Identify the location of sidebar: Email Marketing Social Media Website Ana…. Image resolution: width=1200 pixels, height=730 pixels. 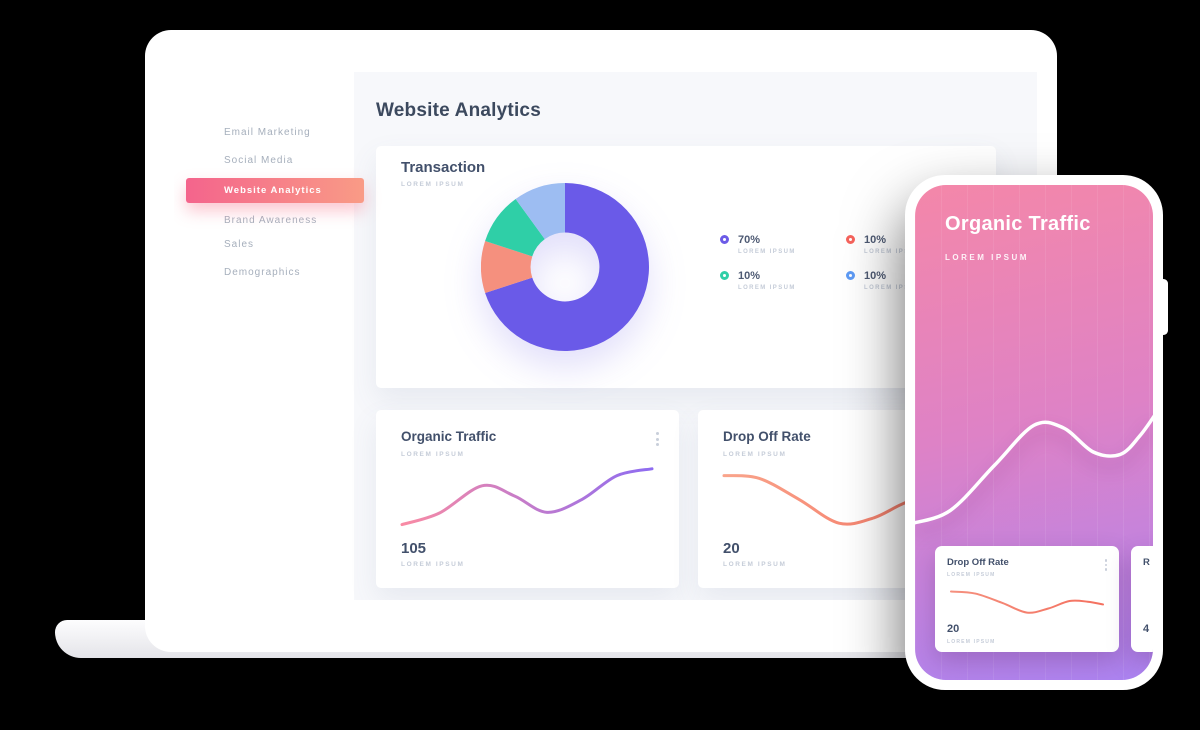
(269, 336).